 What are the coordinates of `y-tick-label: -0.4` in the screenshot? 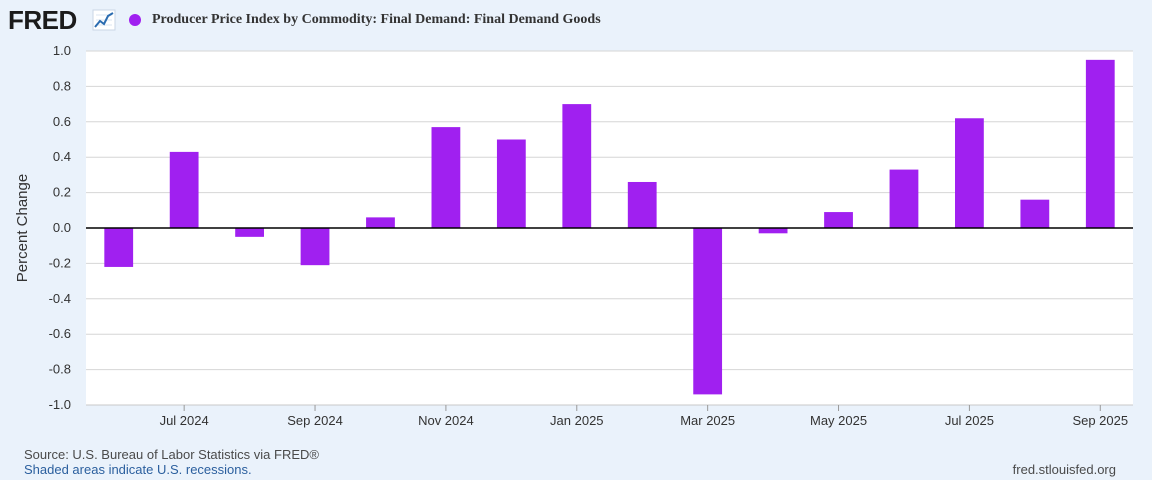 It's located at (60, 298).